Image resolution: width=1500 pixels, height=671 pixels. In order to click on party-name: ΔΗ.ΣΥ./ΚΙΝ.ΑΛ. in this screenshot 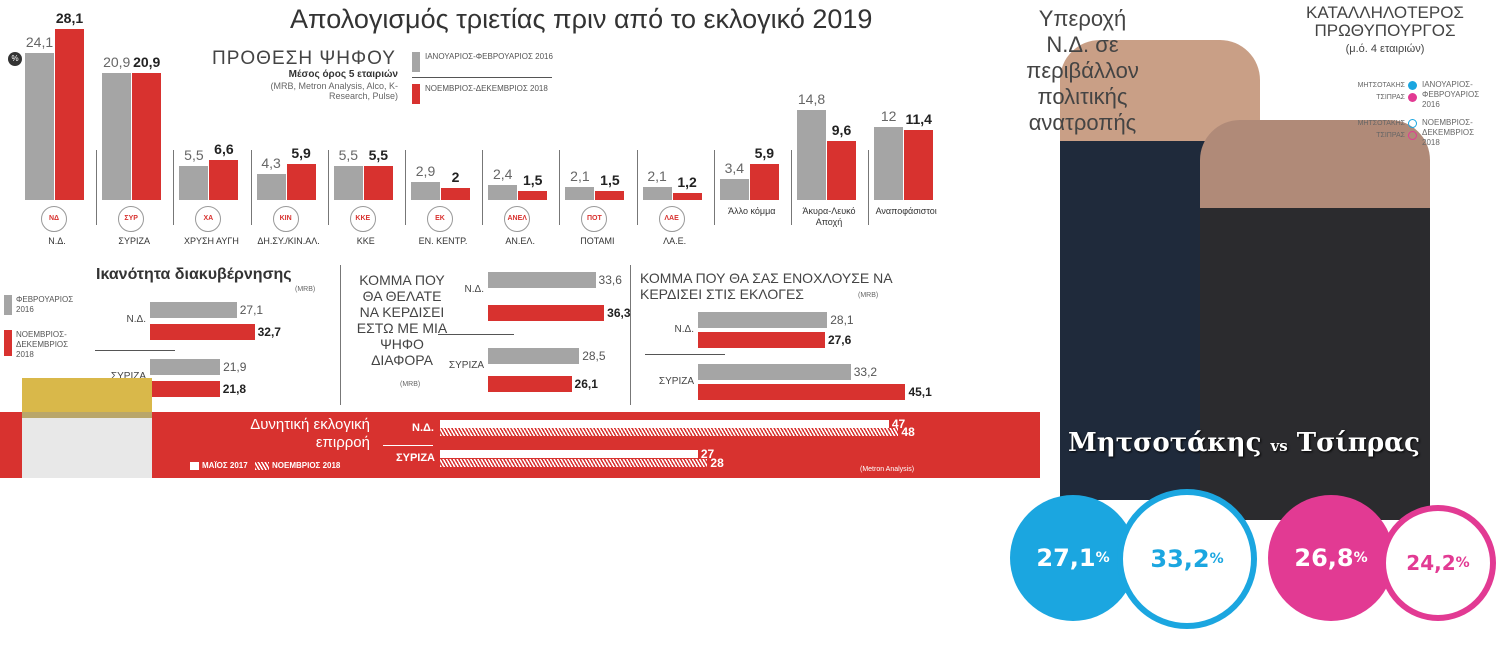, I will do `click(288, 241)`.